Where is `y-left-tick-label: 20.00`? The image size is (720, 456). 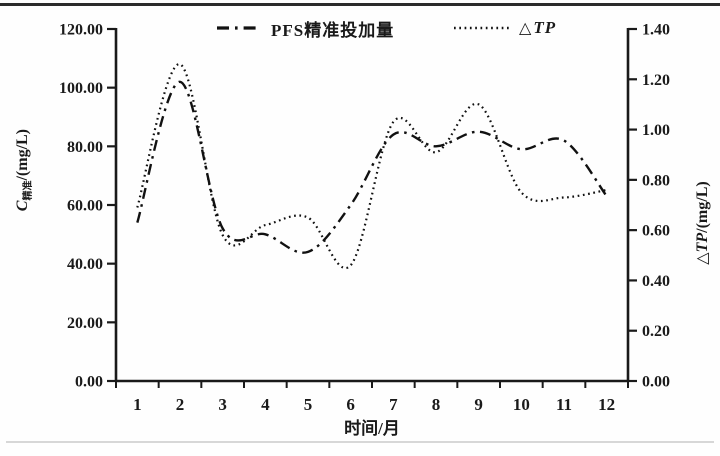
y-left-tick-label: 20.00 is located at coordinates (85, 323).